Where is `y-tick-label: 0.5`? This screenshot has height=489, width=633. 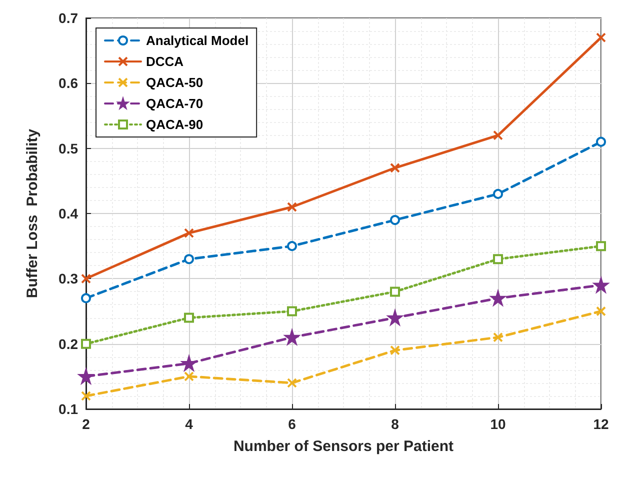 y-tick-label: 0.5 is located at coordinates (68, 148).